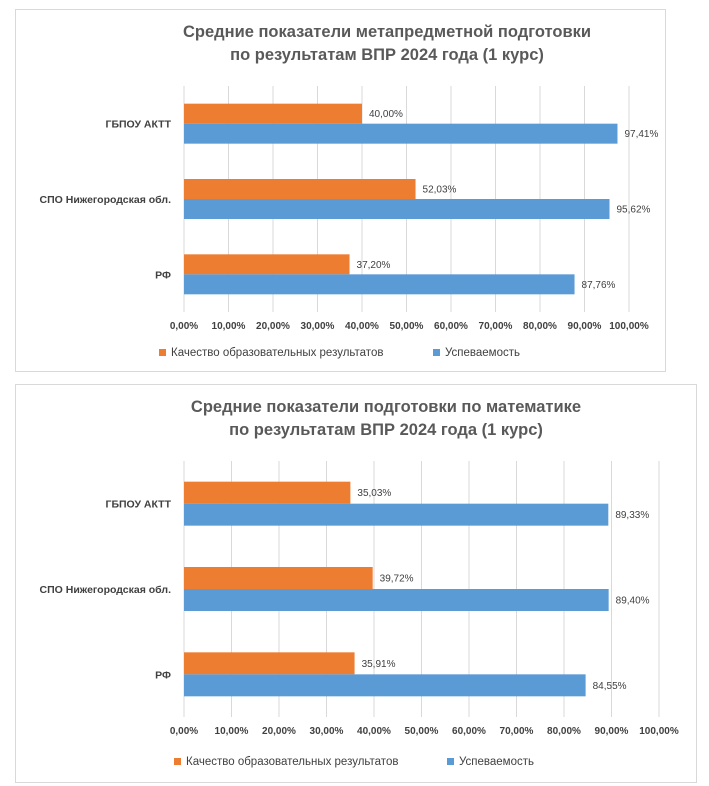  What do you see at coordinates (374, 265) in the screenshot?
I see `data-label: 37,20%` at bounding box center [374, 265].